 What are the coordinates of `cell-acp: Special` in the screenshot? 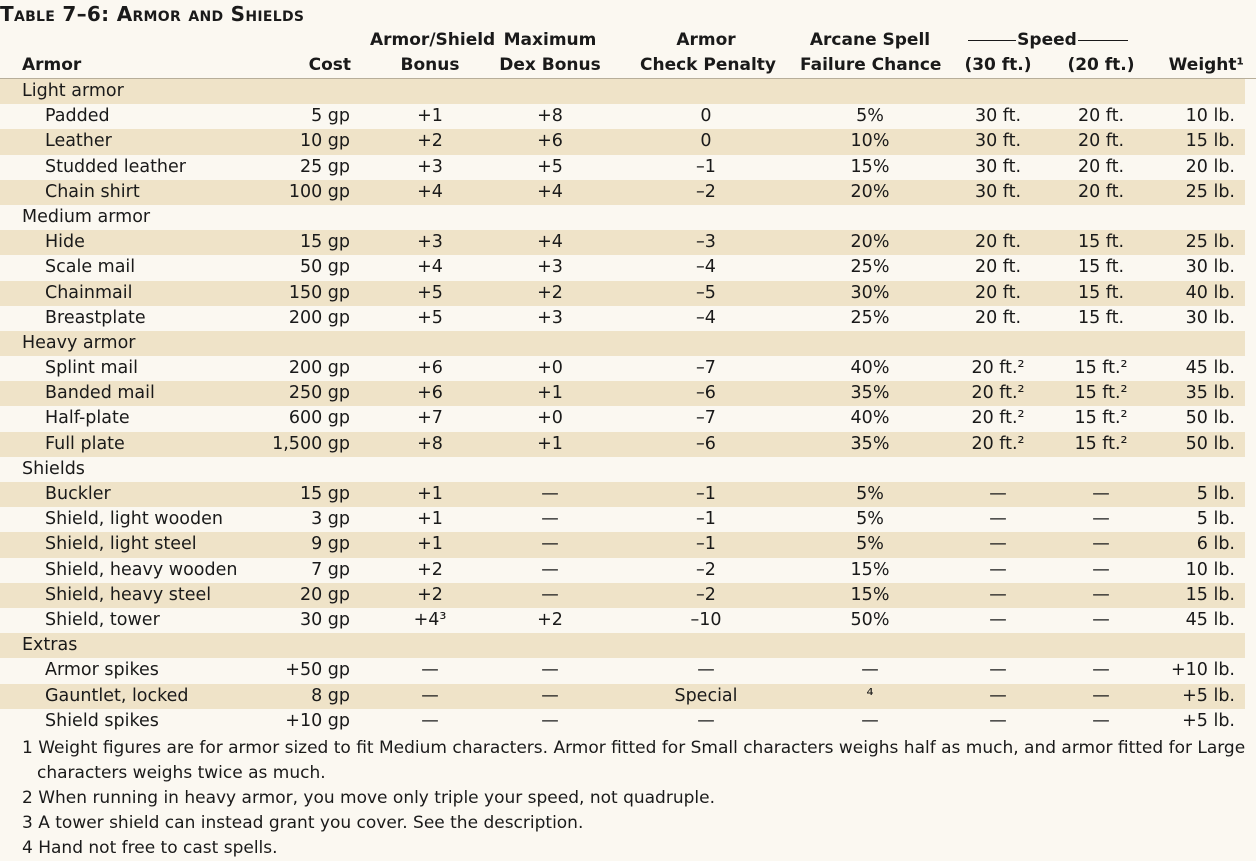 It's located at (706, 695).